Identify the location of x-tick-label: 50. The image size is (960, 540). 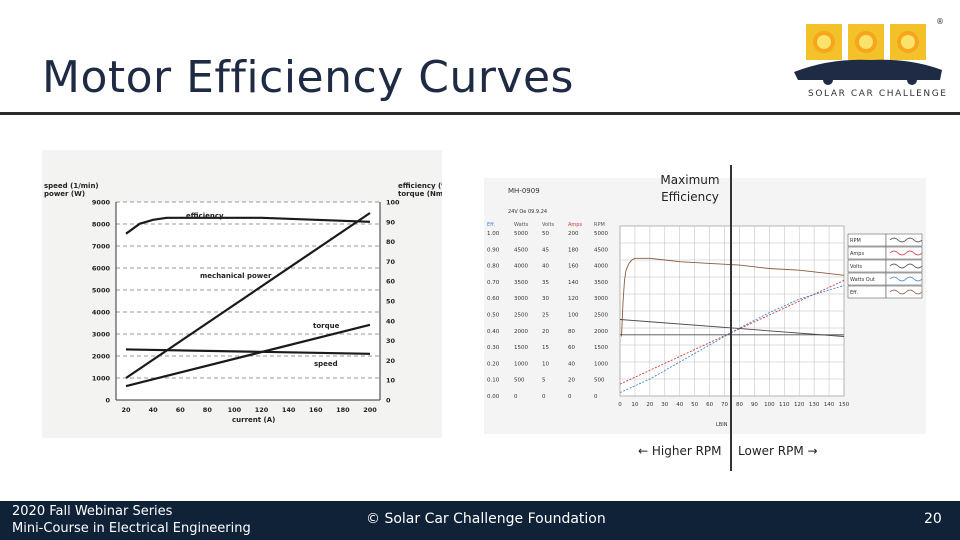
(694, 405).